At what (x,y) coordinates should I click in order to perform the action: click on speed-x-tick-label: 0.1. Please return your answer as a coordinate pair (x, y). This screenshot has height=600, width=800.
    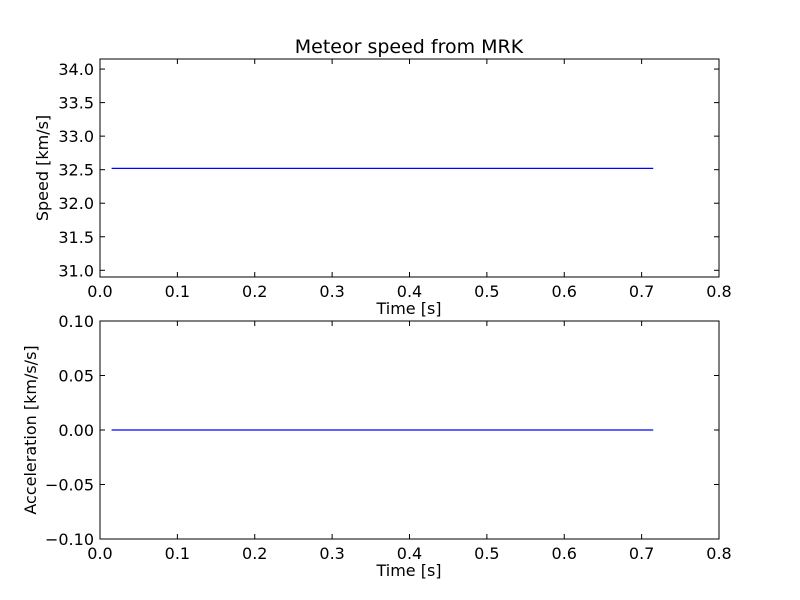
    Looking at the image, I should click on (177, 291).